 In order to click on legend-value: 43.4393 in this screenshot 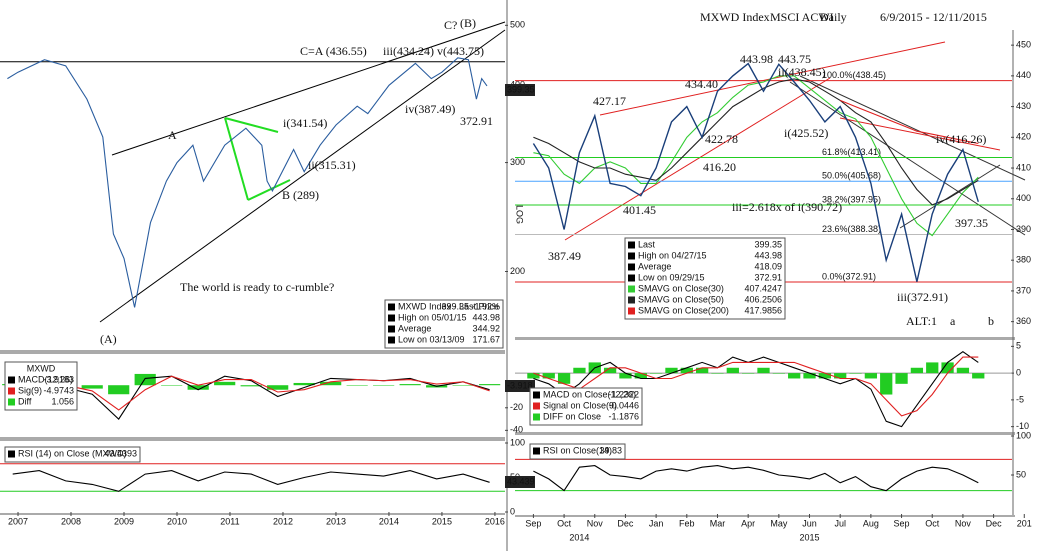, I will do `click(120, 453)`.